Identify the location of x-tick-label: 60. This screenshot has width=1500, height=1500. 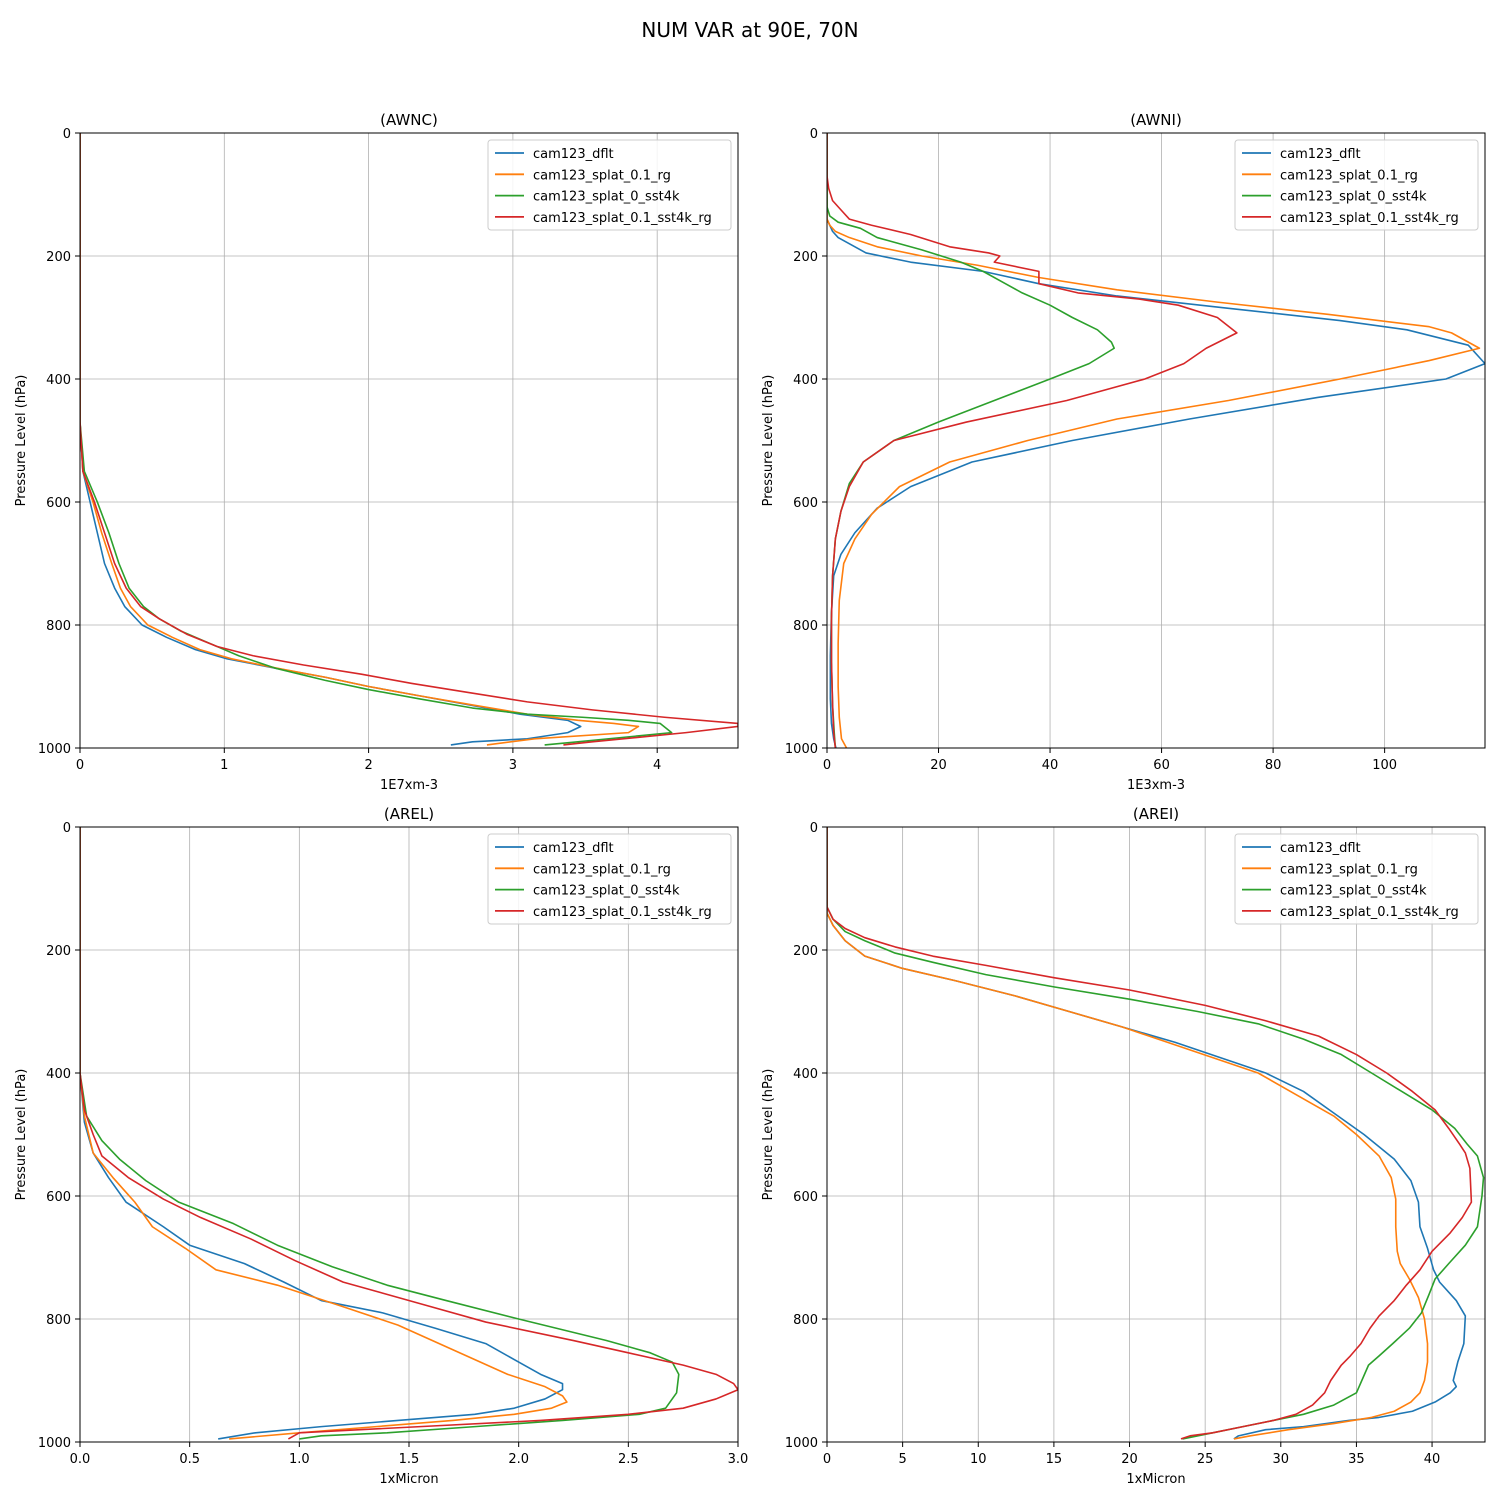
(1161, 765).